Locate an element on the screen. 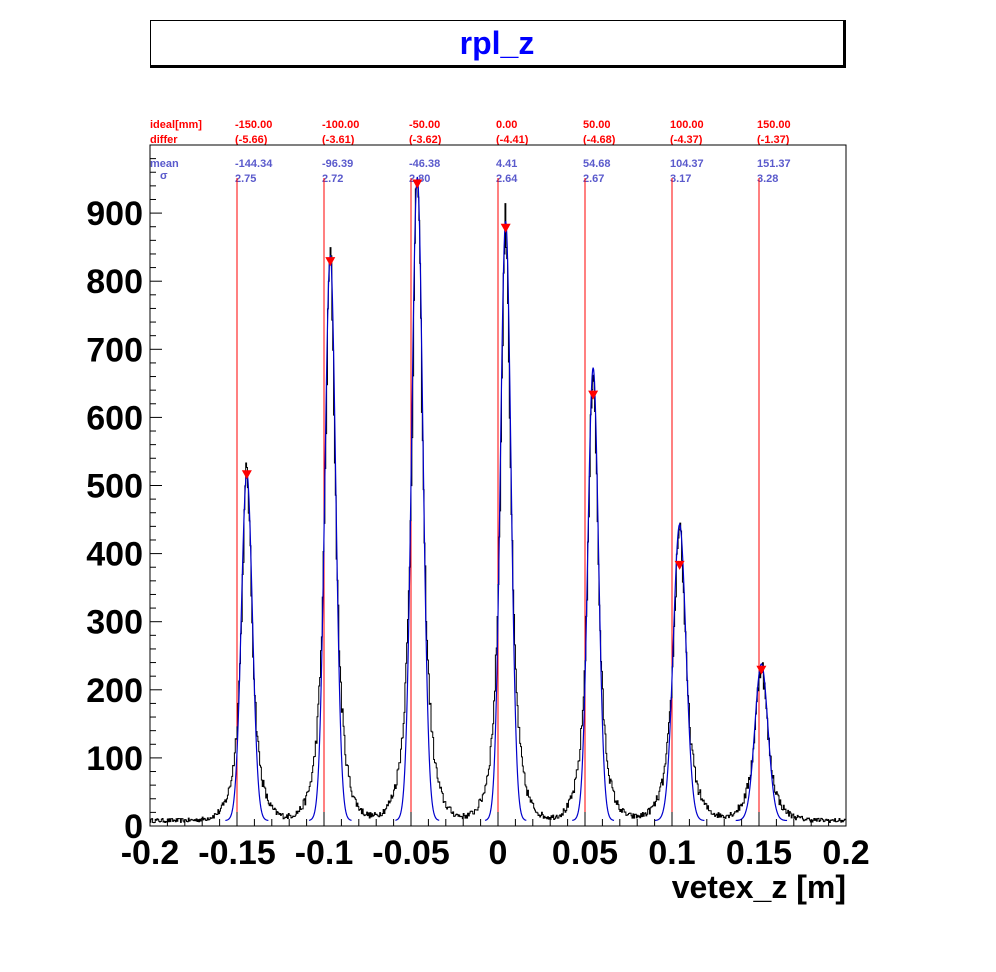  annotation-sigma-0: 2.75 is located at coordinates (245, 179).